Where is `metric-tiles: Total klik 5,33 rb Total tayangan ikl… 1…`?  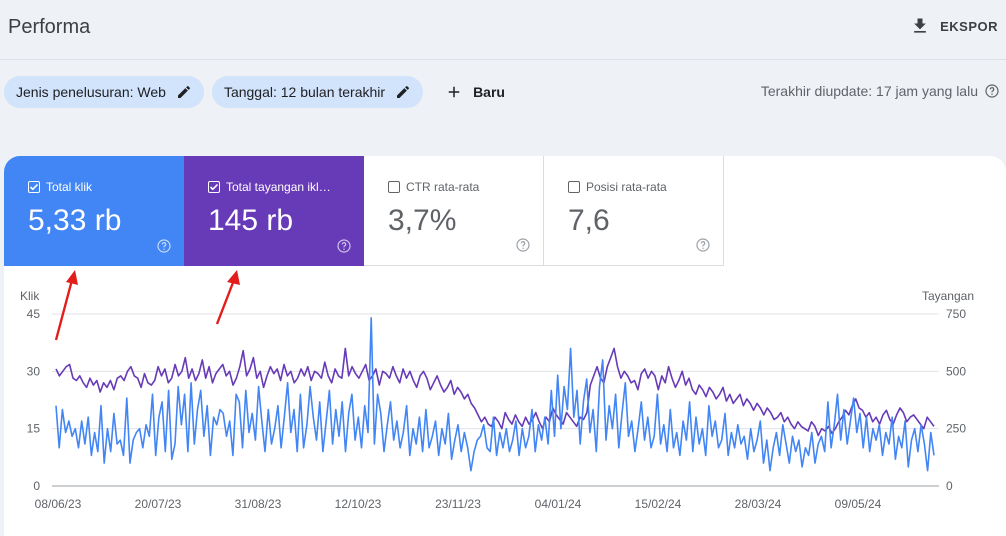
metric-tiles: Total klik 5,33 rb Total tayangan ikl… 1… is located at coordinates (364, 211).